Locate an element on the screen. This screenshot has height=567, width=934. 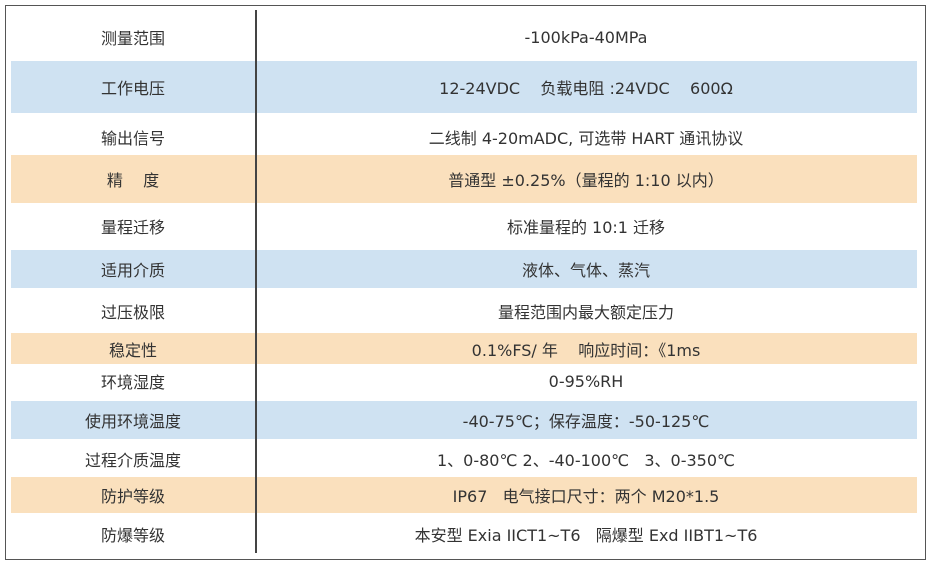
spec-label: 测量范围 is located at coordinates (132, 38).